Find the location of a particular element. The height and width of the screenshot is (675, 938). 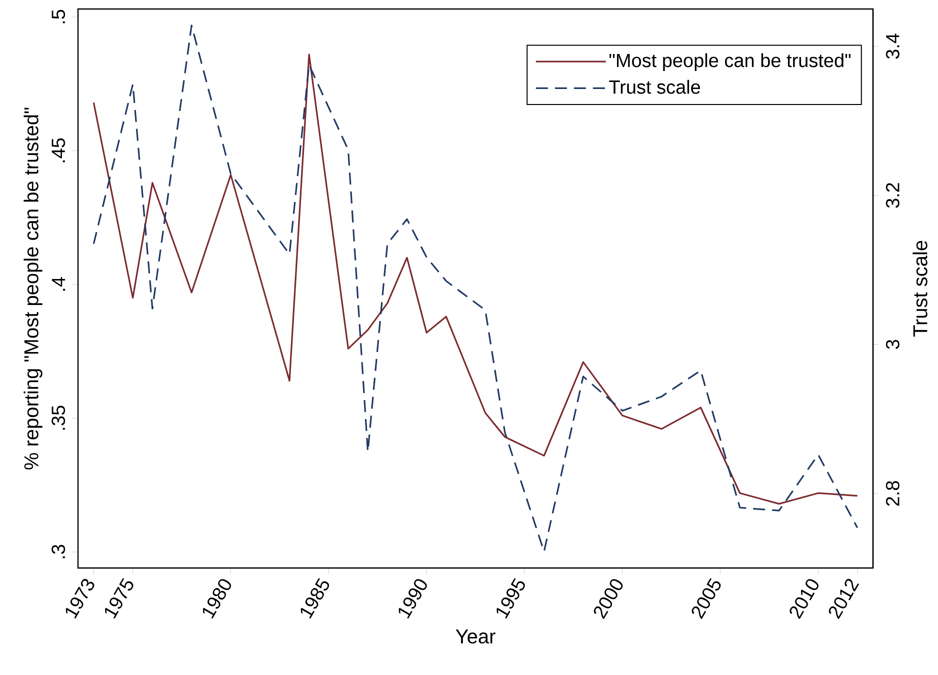

y2-axis-title: Trust scale is located at coordinates (920, 288).